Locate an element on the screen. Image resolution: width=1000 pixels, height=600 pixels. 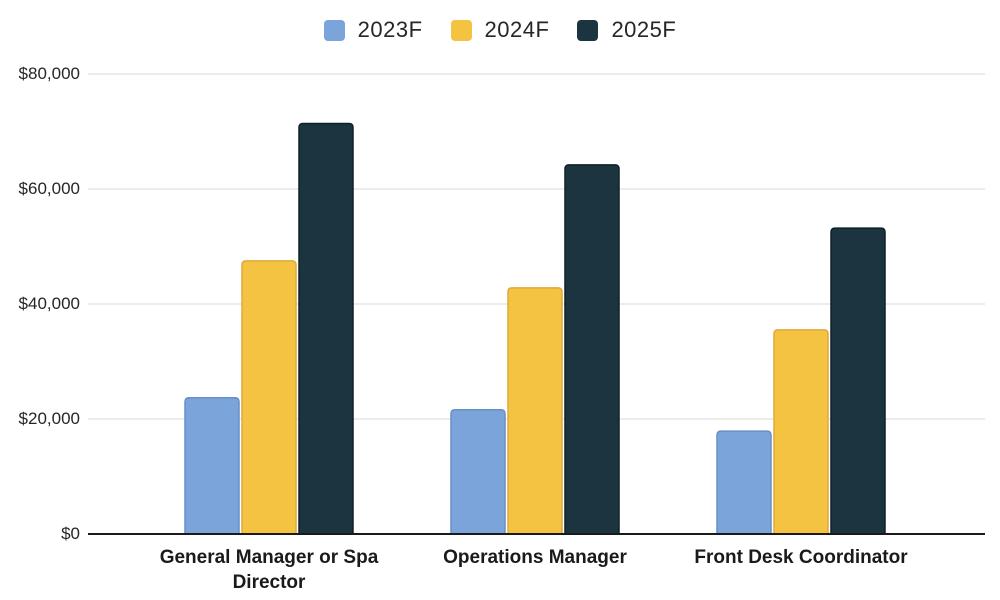
legend-swatch-2024f is located at coordinates (461, 30).